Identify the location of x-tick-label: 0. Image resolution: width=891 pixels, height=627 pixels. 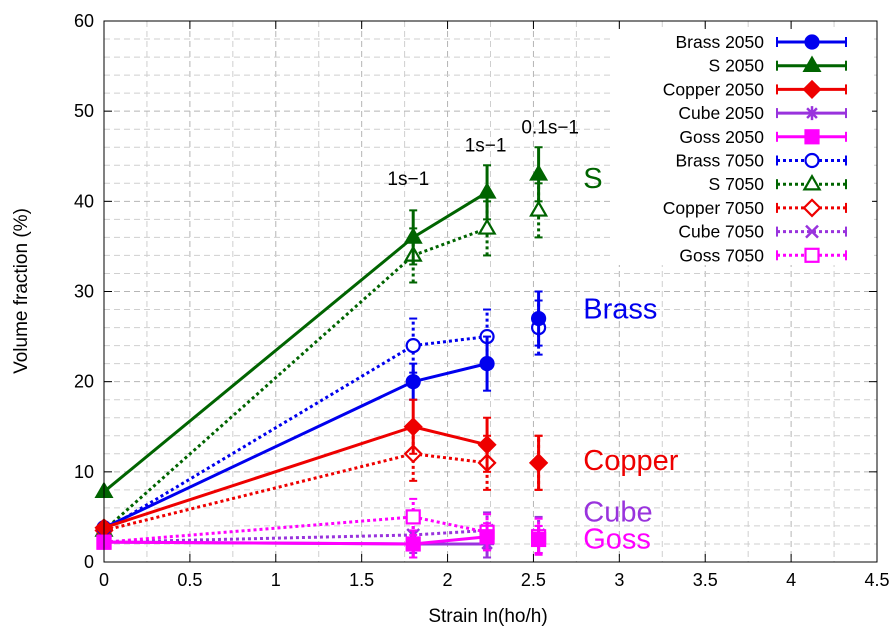
(104, 580).